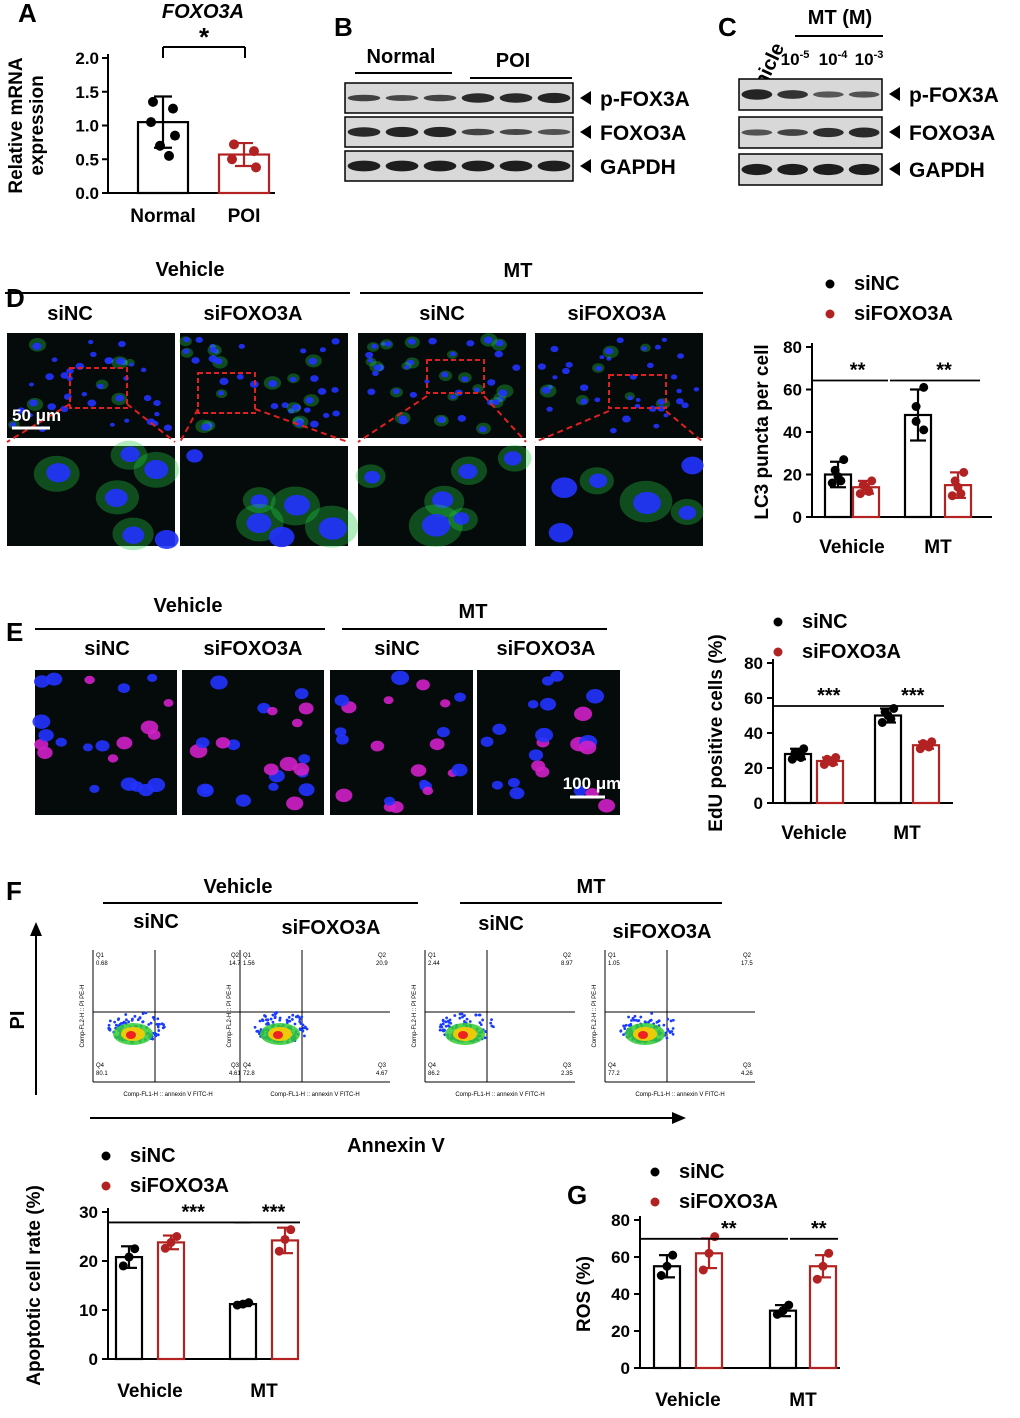 This screenshot has width=1020, height=1418. Describe the element at coordinates (792, 475) in the screenshot. I see `y-tick-label: 20` at that location.